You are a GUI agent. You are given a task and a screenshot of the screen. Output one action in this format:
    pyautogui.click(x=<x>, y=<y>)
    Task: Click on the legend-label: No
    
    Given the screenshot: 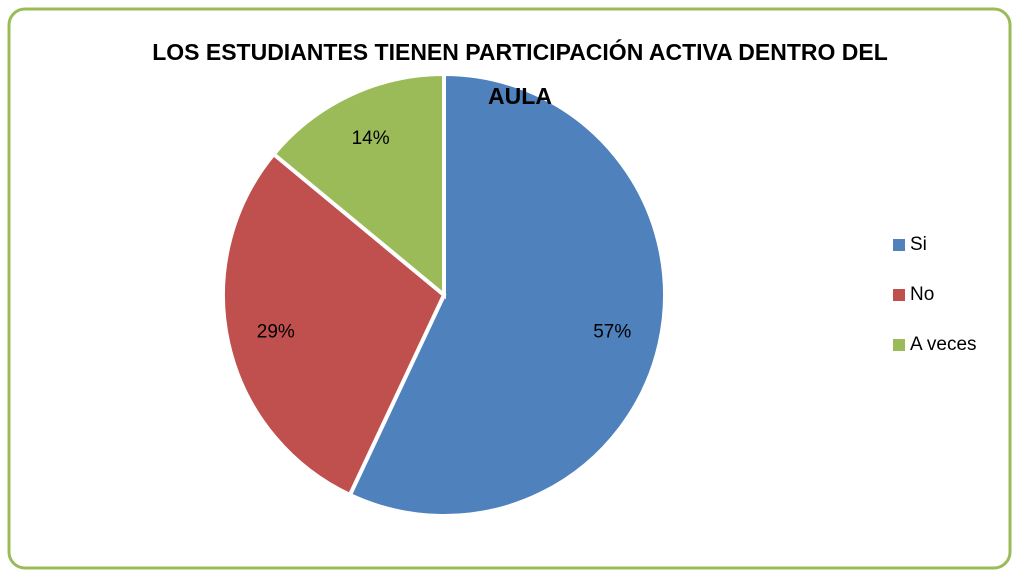 What is the action you would take?
    pyautogui.click(x=922, y=294)
    